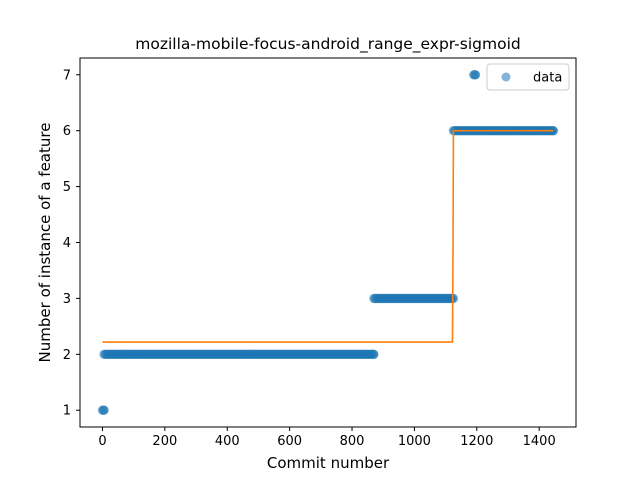 This screenshot has width=640, height=480. What do you see at coordinates (67, 243) in the screenshot?
I see `y-tick-label: 4` at bounding box center [67, 243].